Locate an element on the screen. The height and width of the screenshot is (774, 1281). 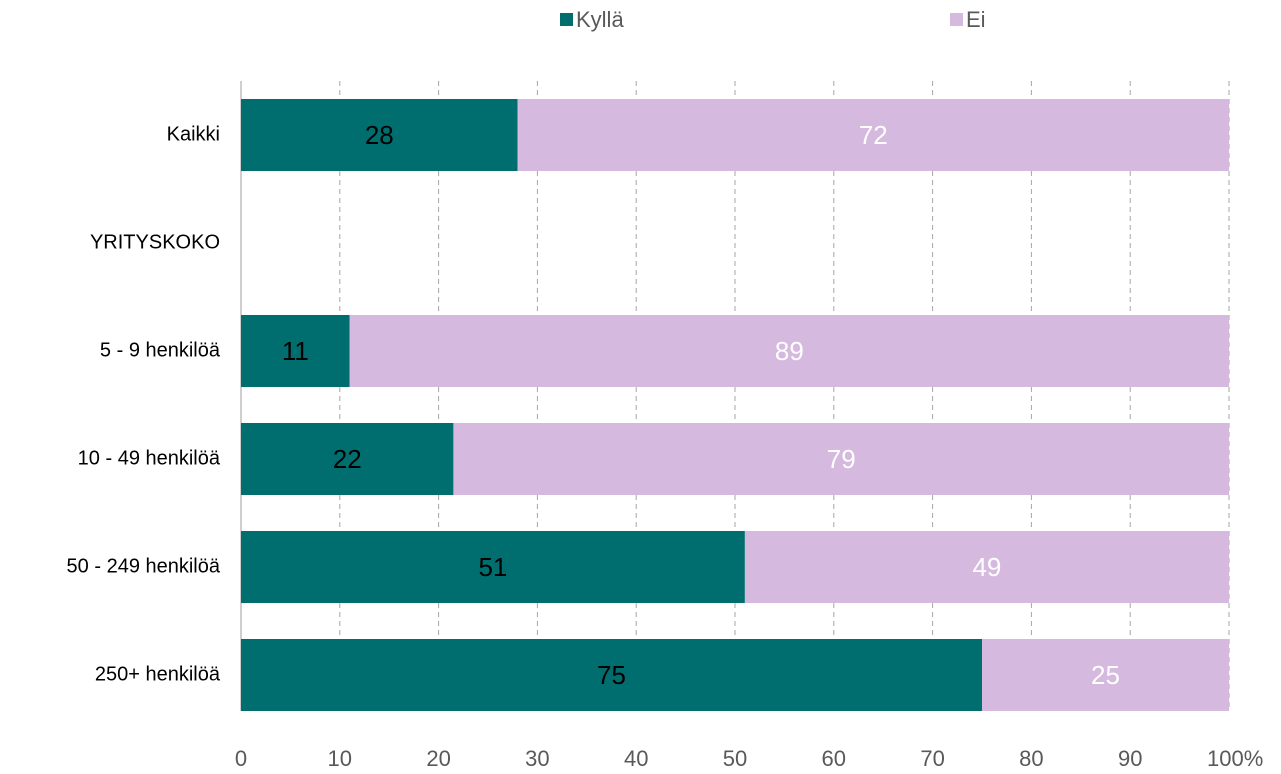
y-tick-label: 10 - 49 henkilöä is located at coordinates (149, 458).